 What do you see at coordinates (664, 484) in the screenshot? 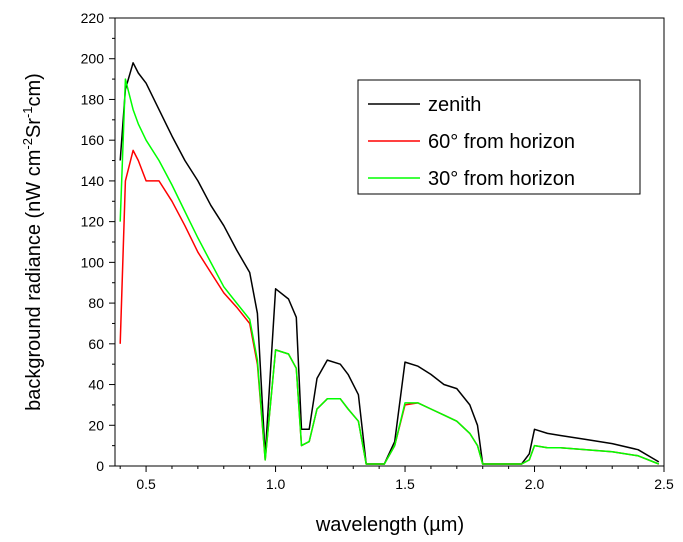
I see `x-tick-label: 2.5` at bounding box center [664, 484].